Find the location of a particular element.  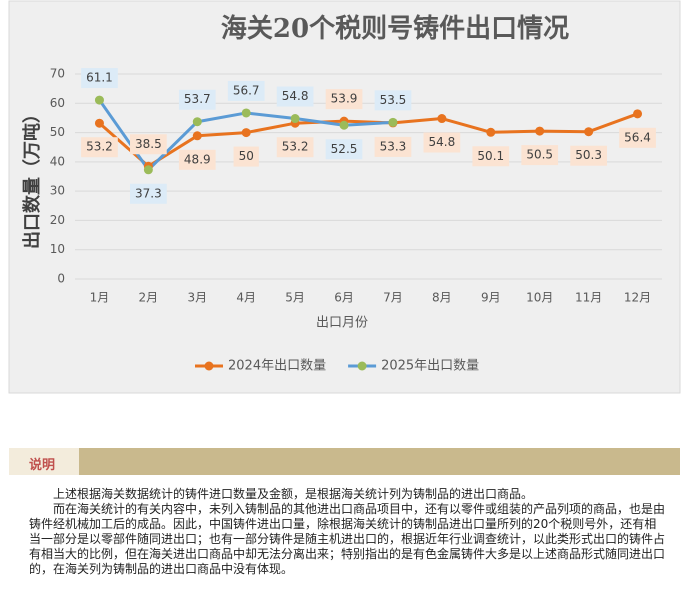

data-label: 53.3 is located at coordinates (393, 146).